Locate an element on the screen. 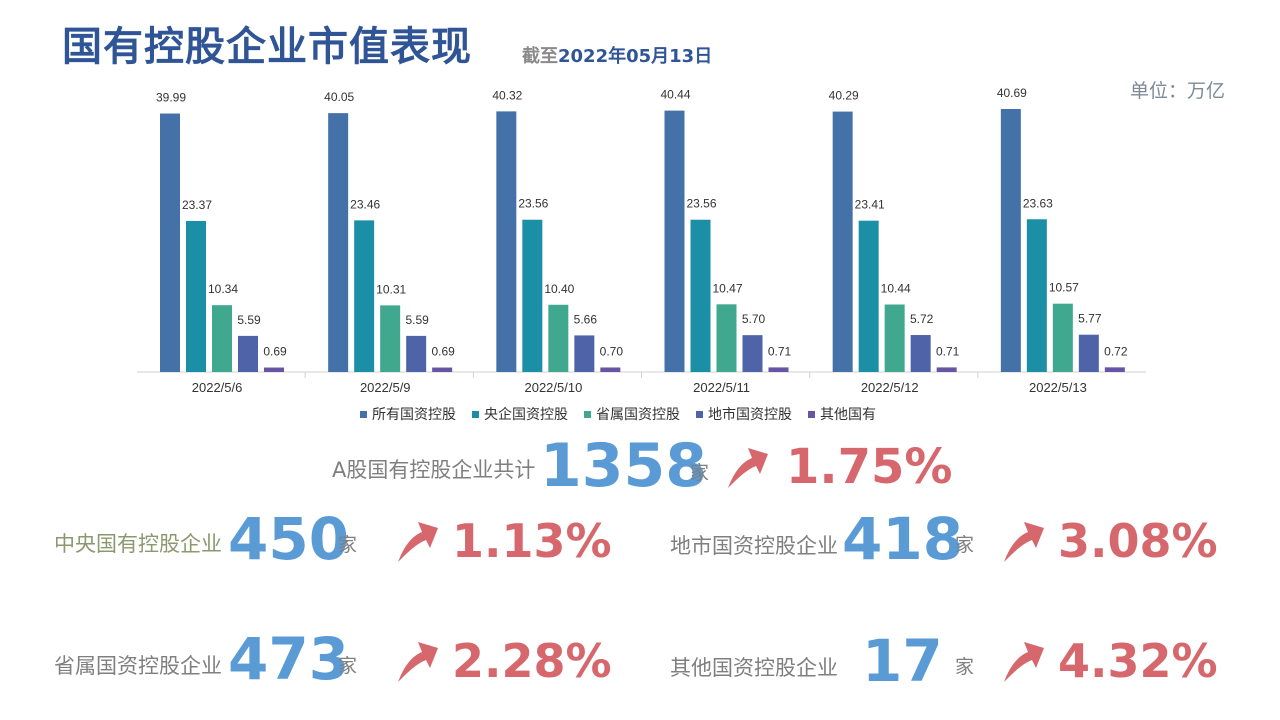 Image resolution: width=1280 pixels, height=720 pixels. data-label: 40.44 is located at coordinates (675, 95).